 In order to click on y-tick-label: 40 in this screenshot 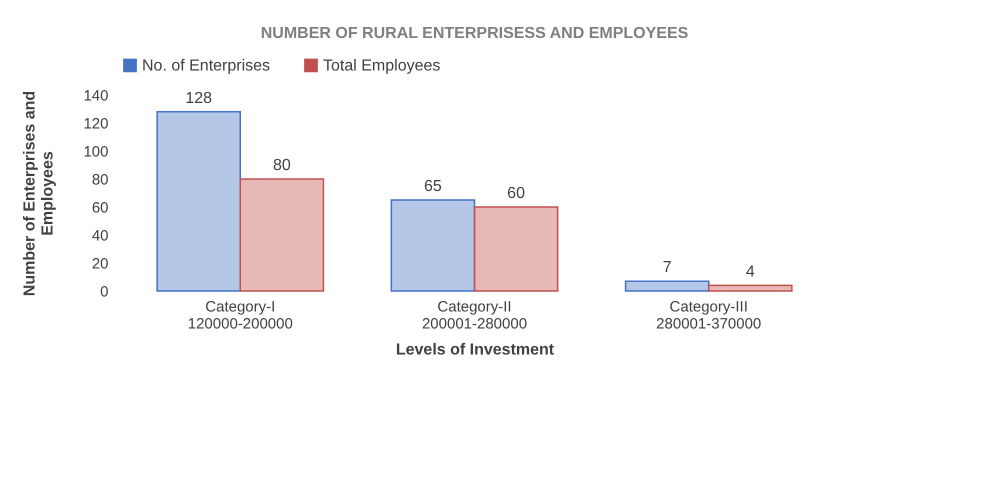, I will do `click(100, 236)`.